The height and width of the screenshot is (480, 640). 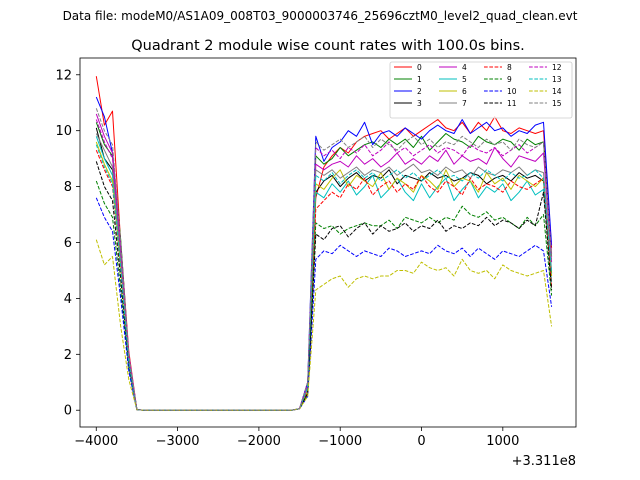 I want to click on x-tick-label: 1000, so click(x=502, y=441).